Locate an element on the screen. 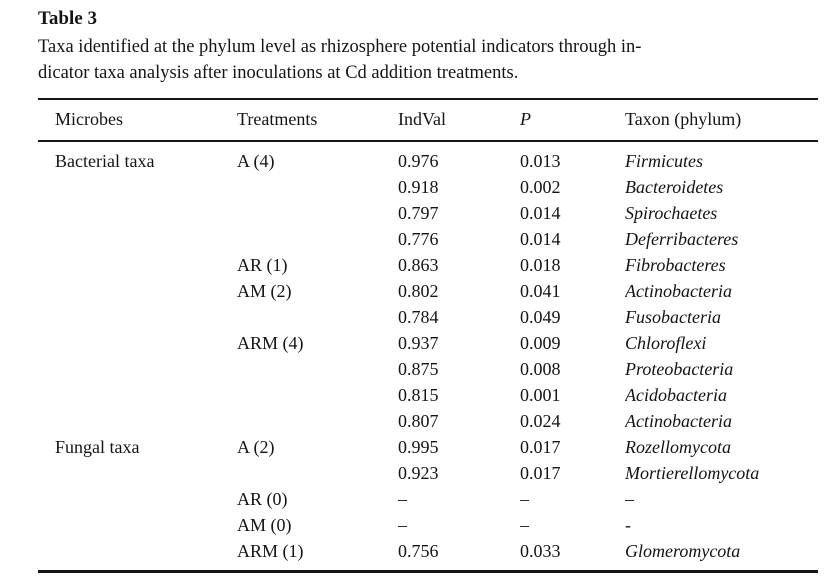 Image resolution: width=837 pixels, height=587 pixels. cell-indval: 0.976 is located at coordinates (418, 161).